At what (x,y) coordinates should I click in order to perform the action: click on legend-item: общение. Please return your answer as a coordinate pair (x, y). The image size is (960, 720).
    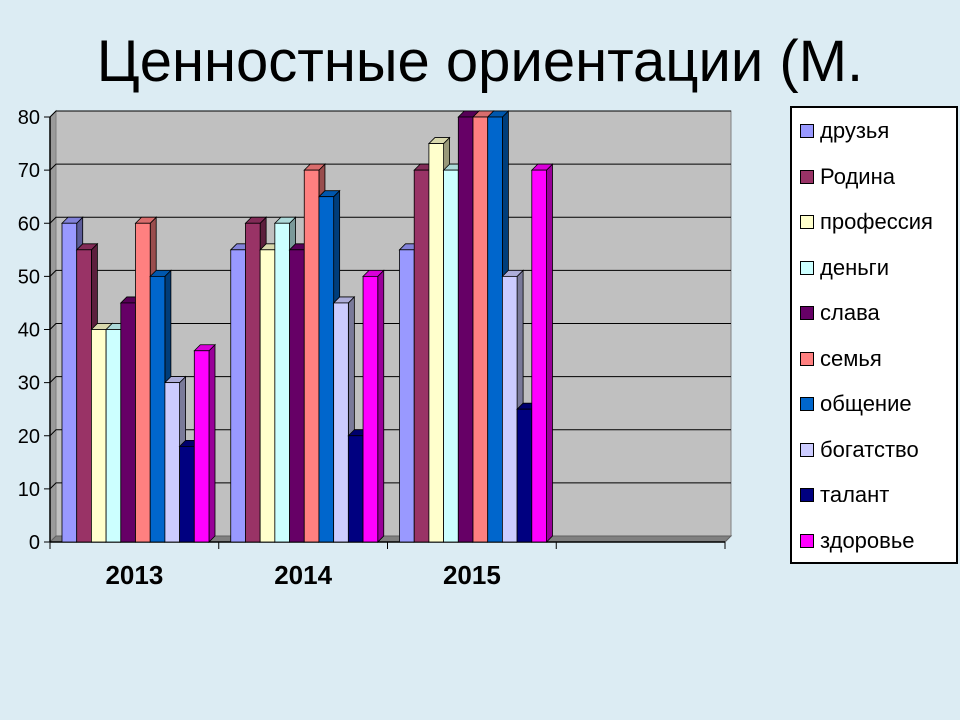
    Looking at the image, I should click on (856, 404).